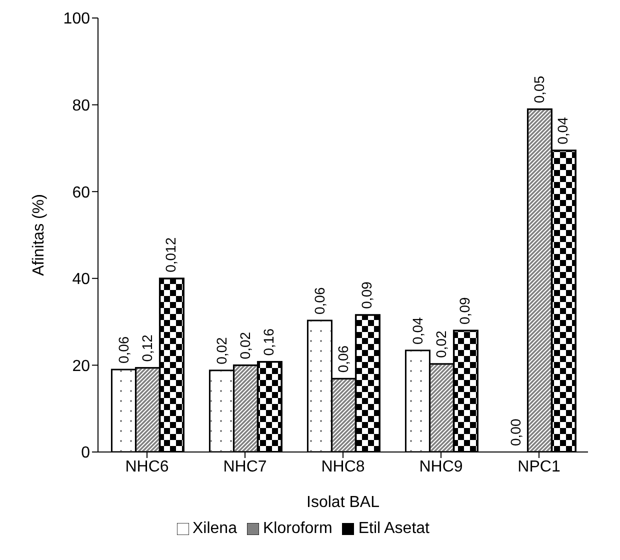 The image size is (620, 560). What do you see at coordinates (214, 528) in the screenshot?
I see `legend-label: Xilena` at bounding box center [214, 528].